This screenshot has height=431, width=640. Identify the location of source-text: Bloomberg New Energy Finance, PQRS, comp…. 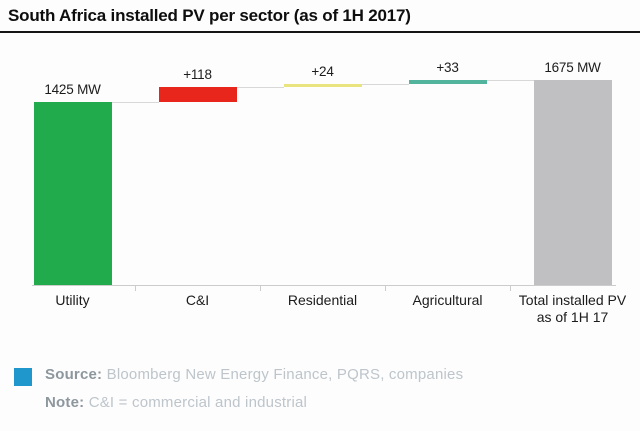
(283, 374).